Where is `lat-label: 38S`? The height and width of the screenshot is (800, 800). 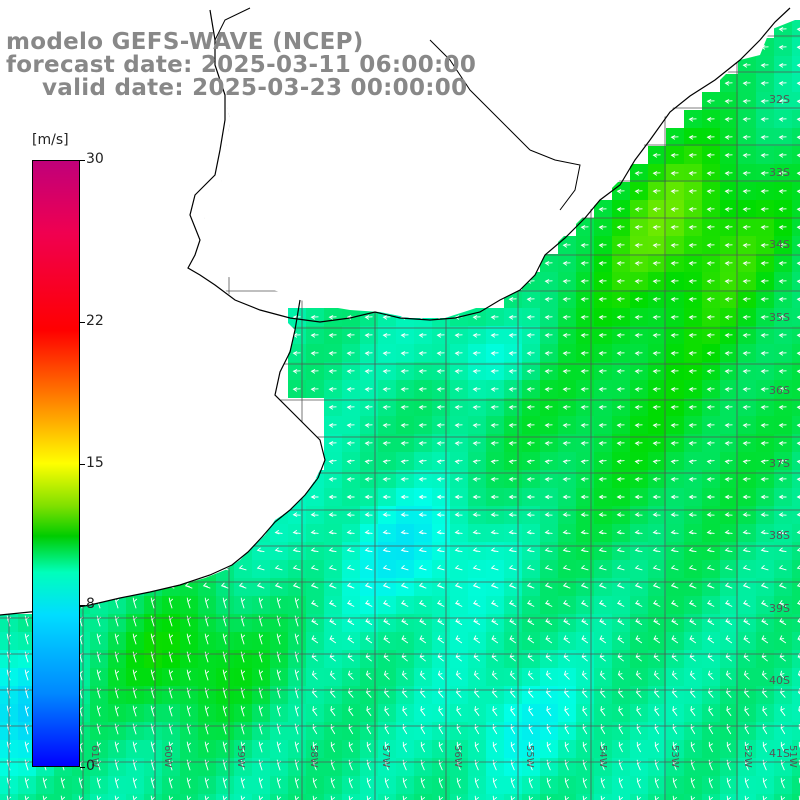
lat-label: 38S is located at coordinates (779, 535).